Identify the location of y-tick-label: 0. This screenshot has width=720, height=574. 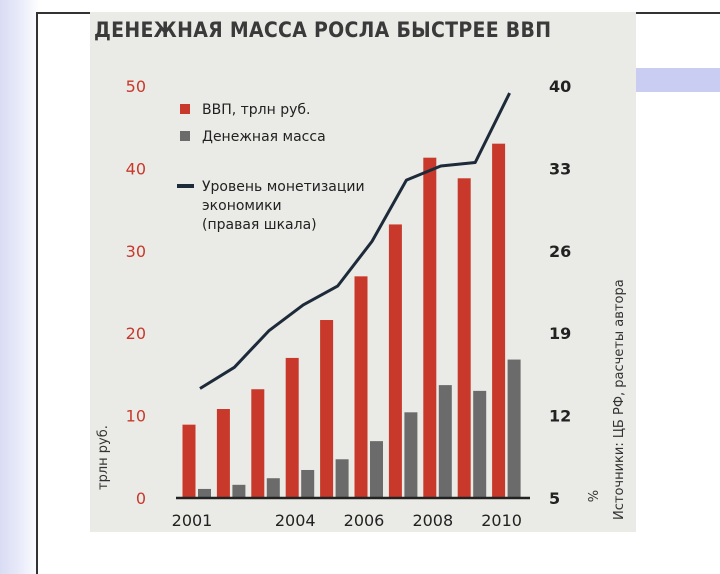
(141, 498).